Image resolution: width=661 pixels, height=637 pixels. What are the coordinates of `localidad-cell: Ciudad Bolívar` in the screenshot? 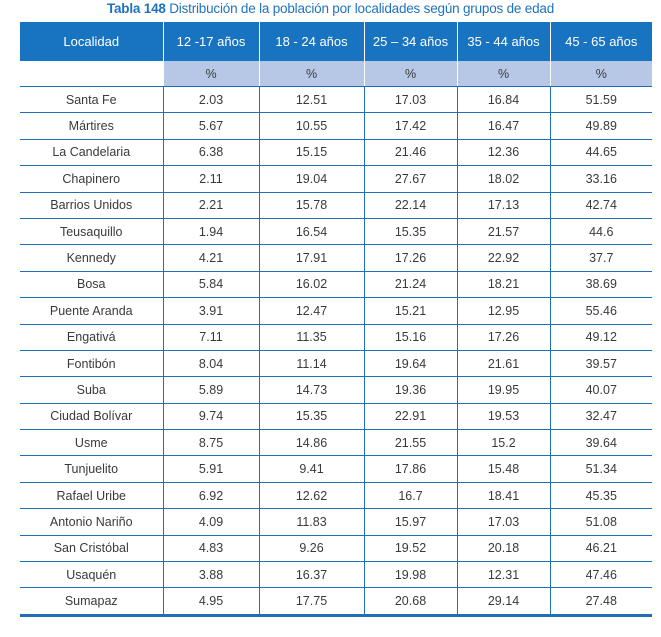 It's located at (92, 417).